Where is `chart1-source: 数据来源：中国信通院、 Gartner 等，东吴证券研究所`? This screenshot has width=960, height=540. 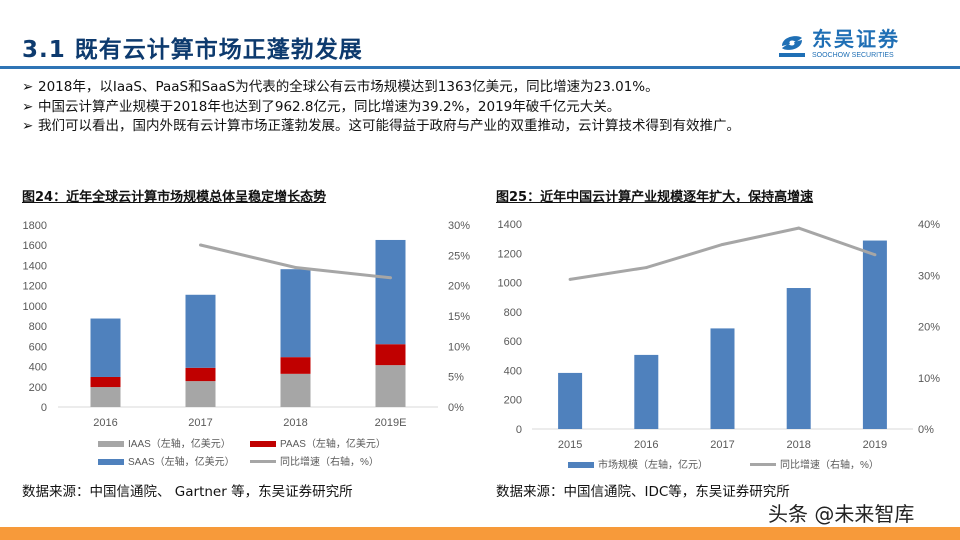 chart1-source: 数据来源：中国信通院、 Gartner 等，东吴证券研究所 is located at coordinates (187, 492).